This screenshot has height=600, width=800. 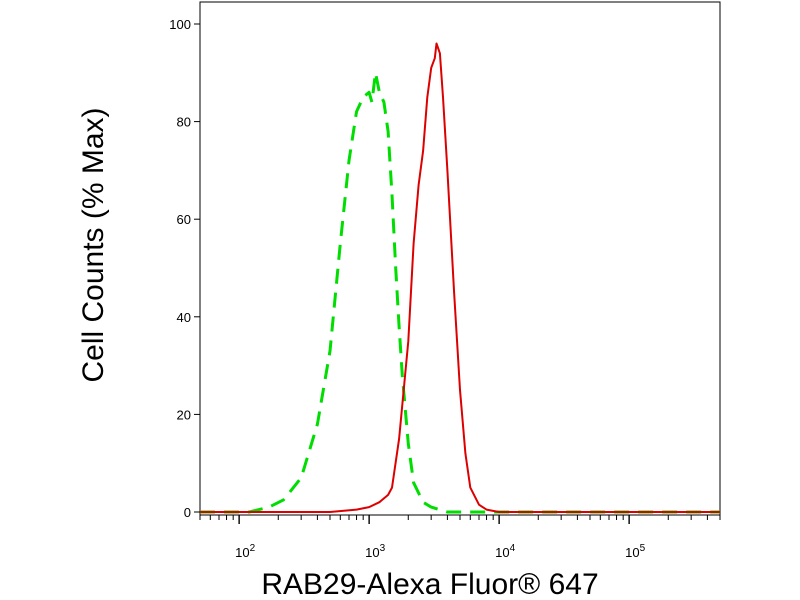 I want to click on y-tick-label: 0, so click(x=187, y=512).